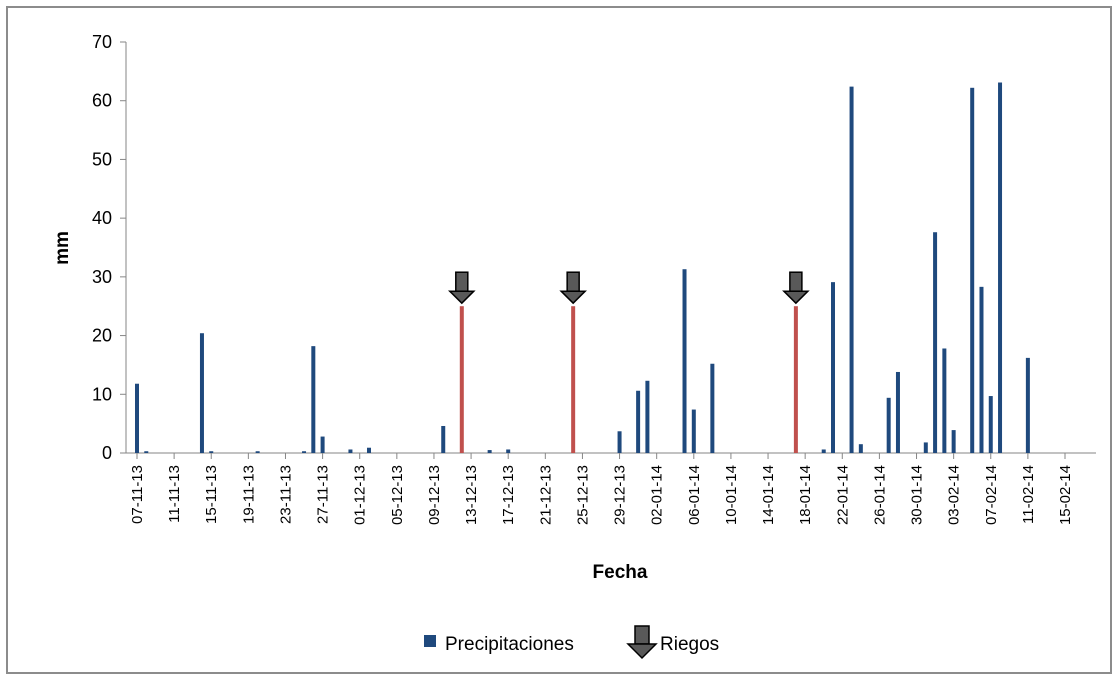 This screenshot has height=680, width=1120. I want to click on x-axis-title: Fecha, so click(620, 572).